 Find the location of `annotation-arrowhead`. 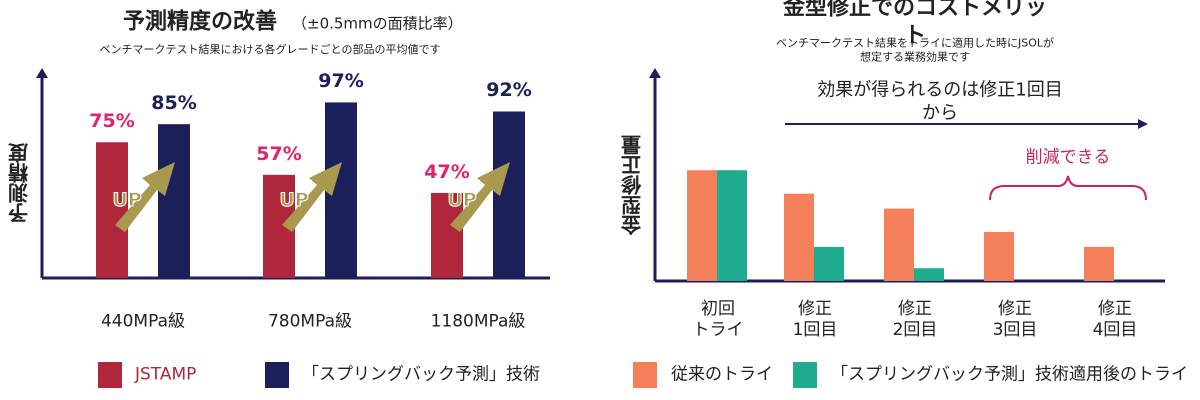

annotation-arrowhead is located at coordinates (1143, 124).